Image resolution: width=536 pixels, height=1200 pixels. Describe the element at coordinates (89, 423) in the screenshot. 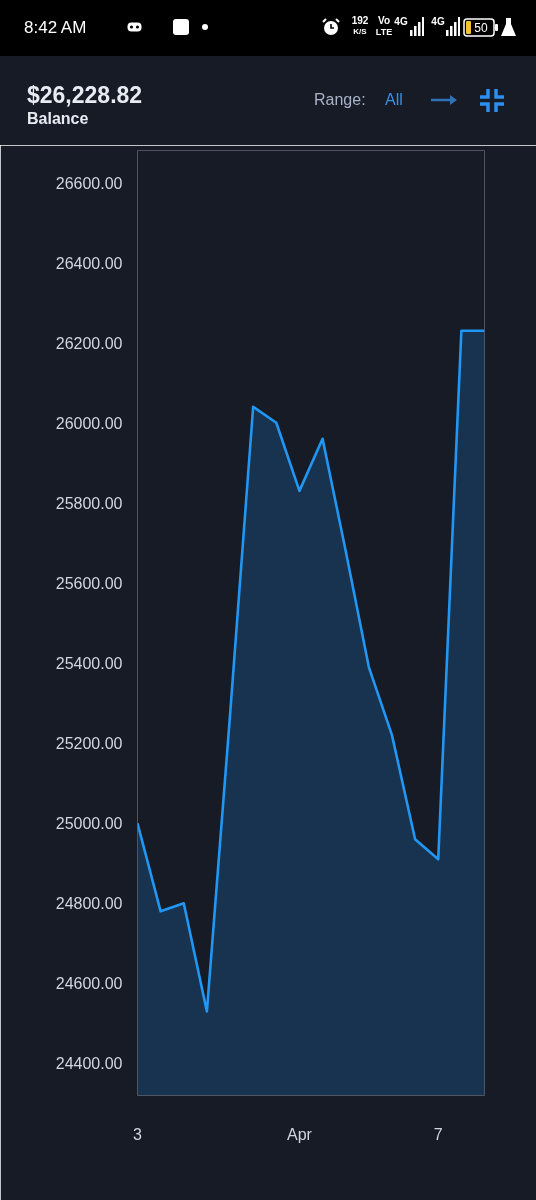

I see `y-tick-label: 26000.00` at that location.